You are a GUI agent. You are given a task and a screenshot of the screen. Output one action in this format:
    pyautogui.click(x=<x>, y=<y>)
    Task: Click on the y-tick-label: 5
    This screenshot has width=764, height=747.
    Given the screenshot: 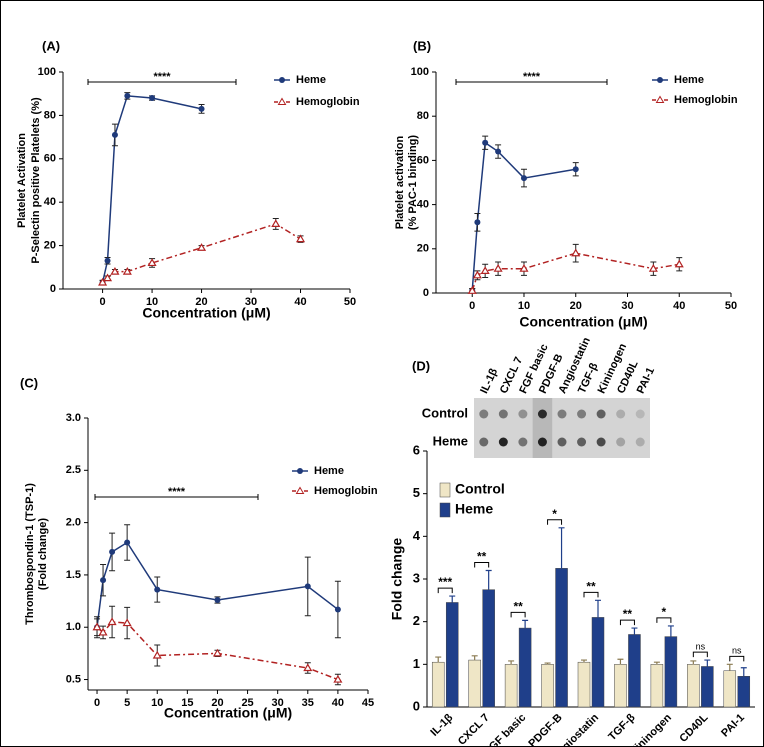 What is the action you would take?
    pyautogui.click(x=416, y=492)
    